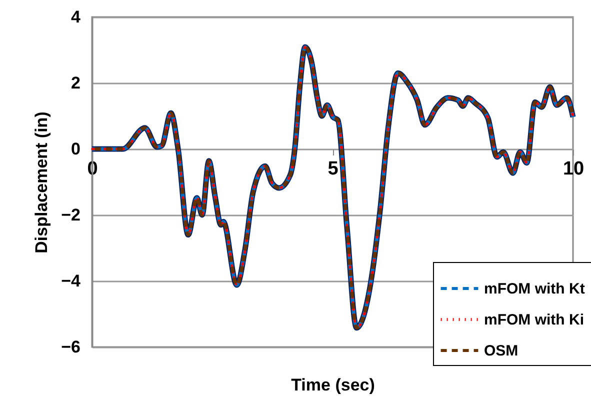 The height and width of the screenshot is (401, 591). I want to click on x-tick-label: 10, so click(573, 169).